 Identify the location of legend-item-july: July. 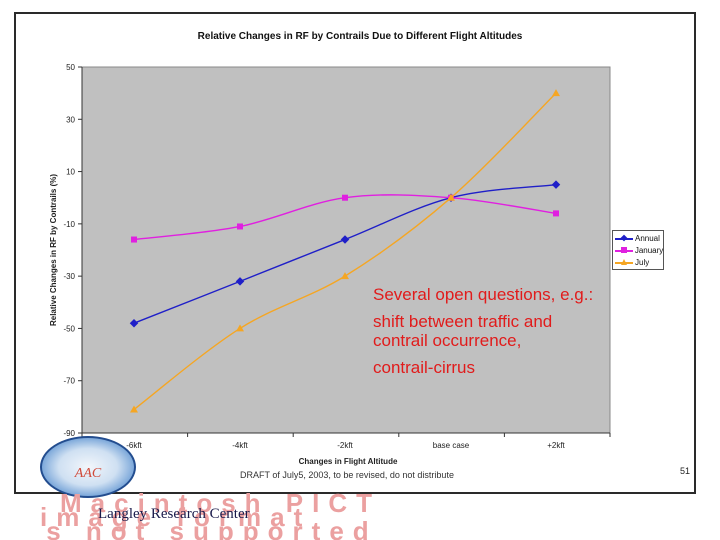
(638, 262).